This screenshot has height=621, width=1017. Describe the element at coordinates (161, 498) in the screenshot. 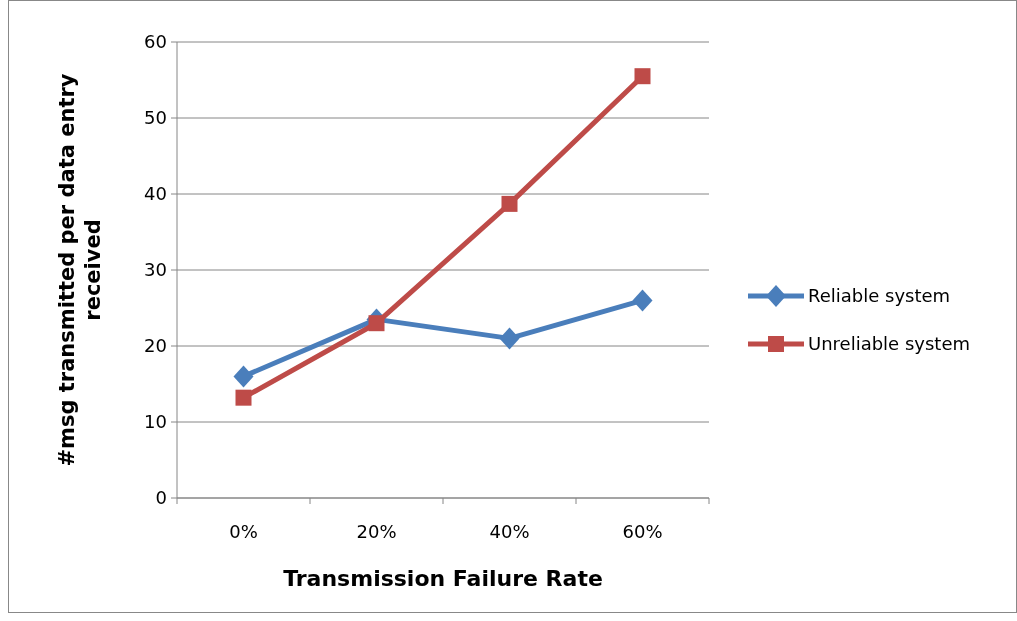

I see `y-tick-label: 0` at that location.